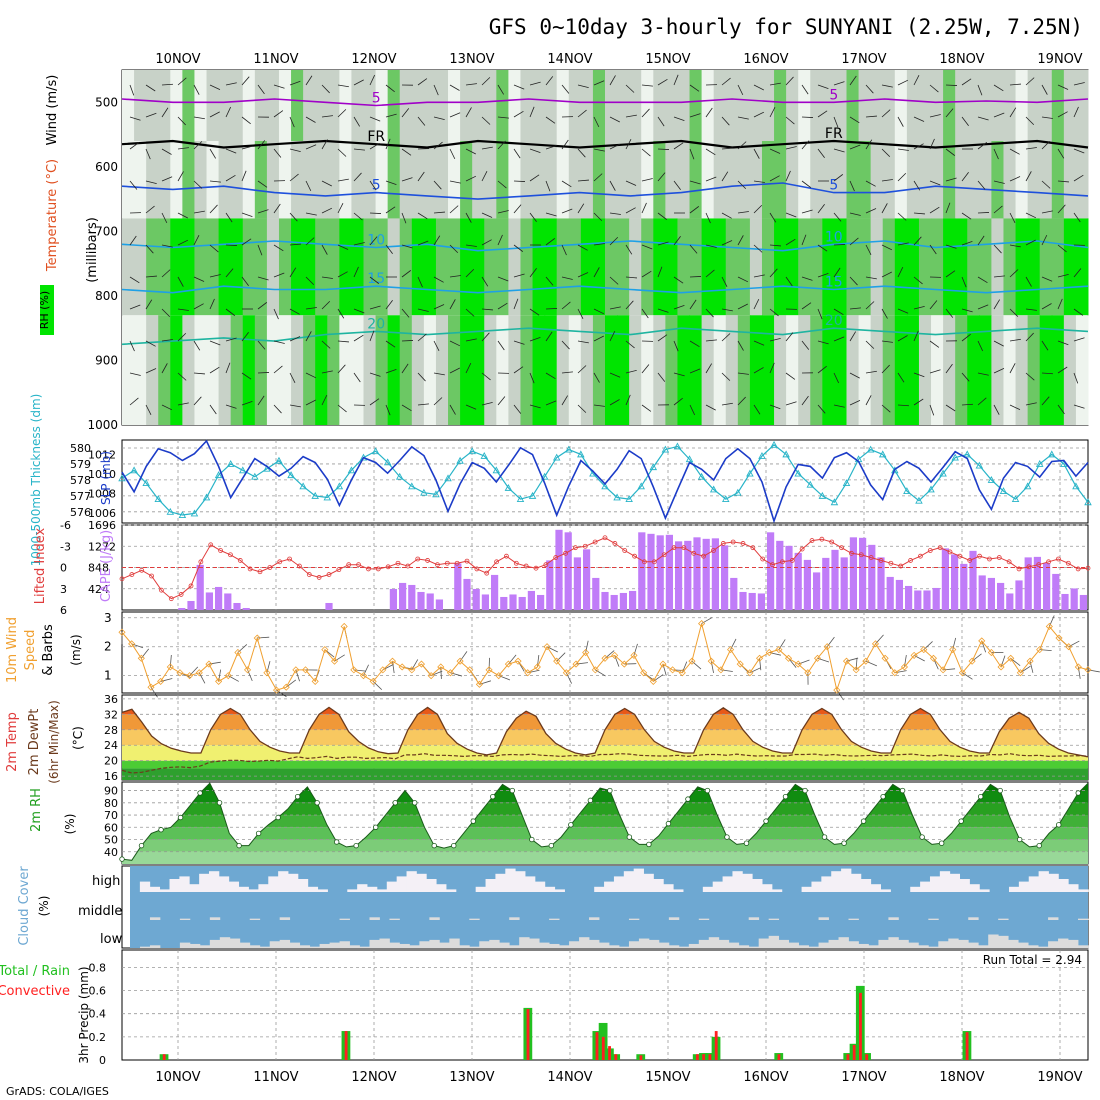  What do you see at coordinates (102, 494) in the screenshot?
I see `y-tick-right: 1008` at bounding box center [102, 494].